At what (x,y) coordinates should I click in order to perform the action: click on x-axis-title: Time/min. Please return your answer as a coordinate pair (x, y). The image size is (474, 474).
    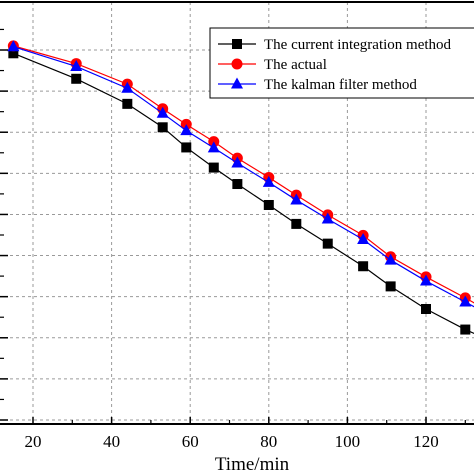
    Looking at the image, I should click on (252, 464).